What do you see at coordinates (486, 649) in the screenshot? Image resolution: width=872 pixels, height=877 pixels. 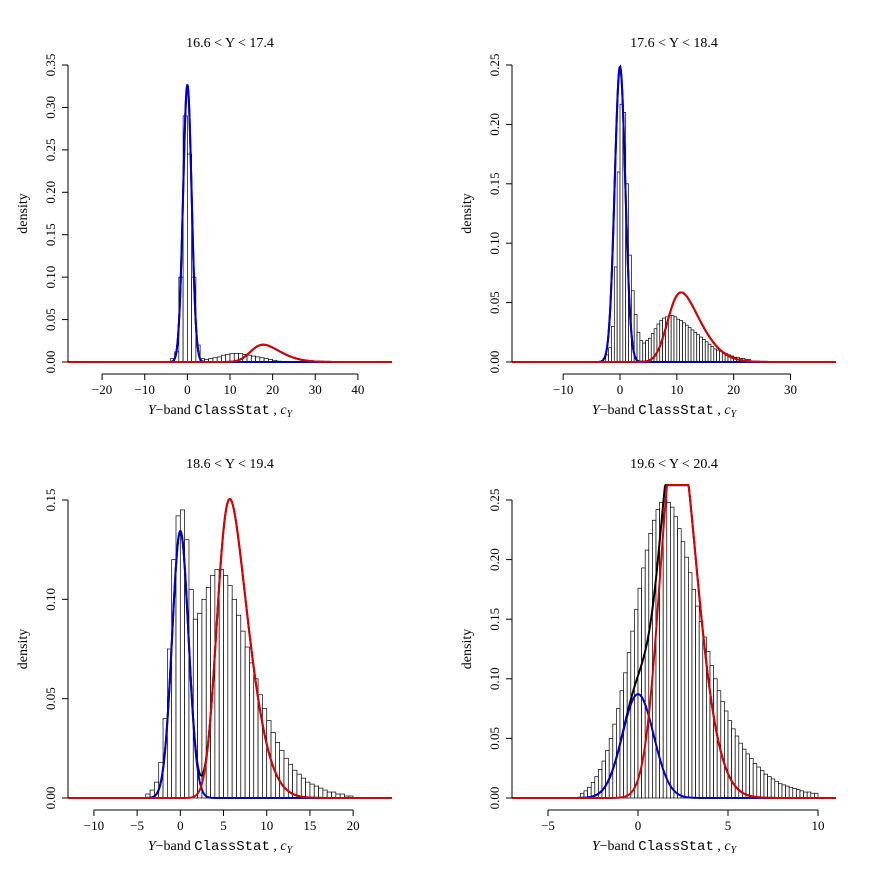 I see `y-axis: 0.00 0.05 0.10 0.15 0.20 0.25 density` at bounding box center [486, 649].